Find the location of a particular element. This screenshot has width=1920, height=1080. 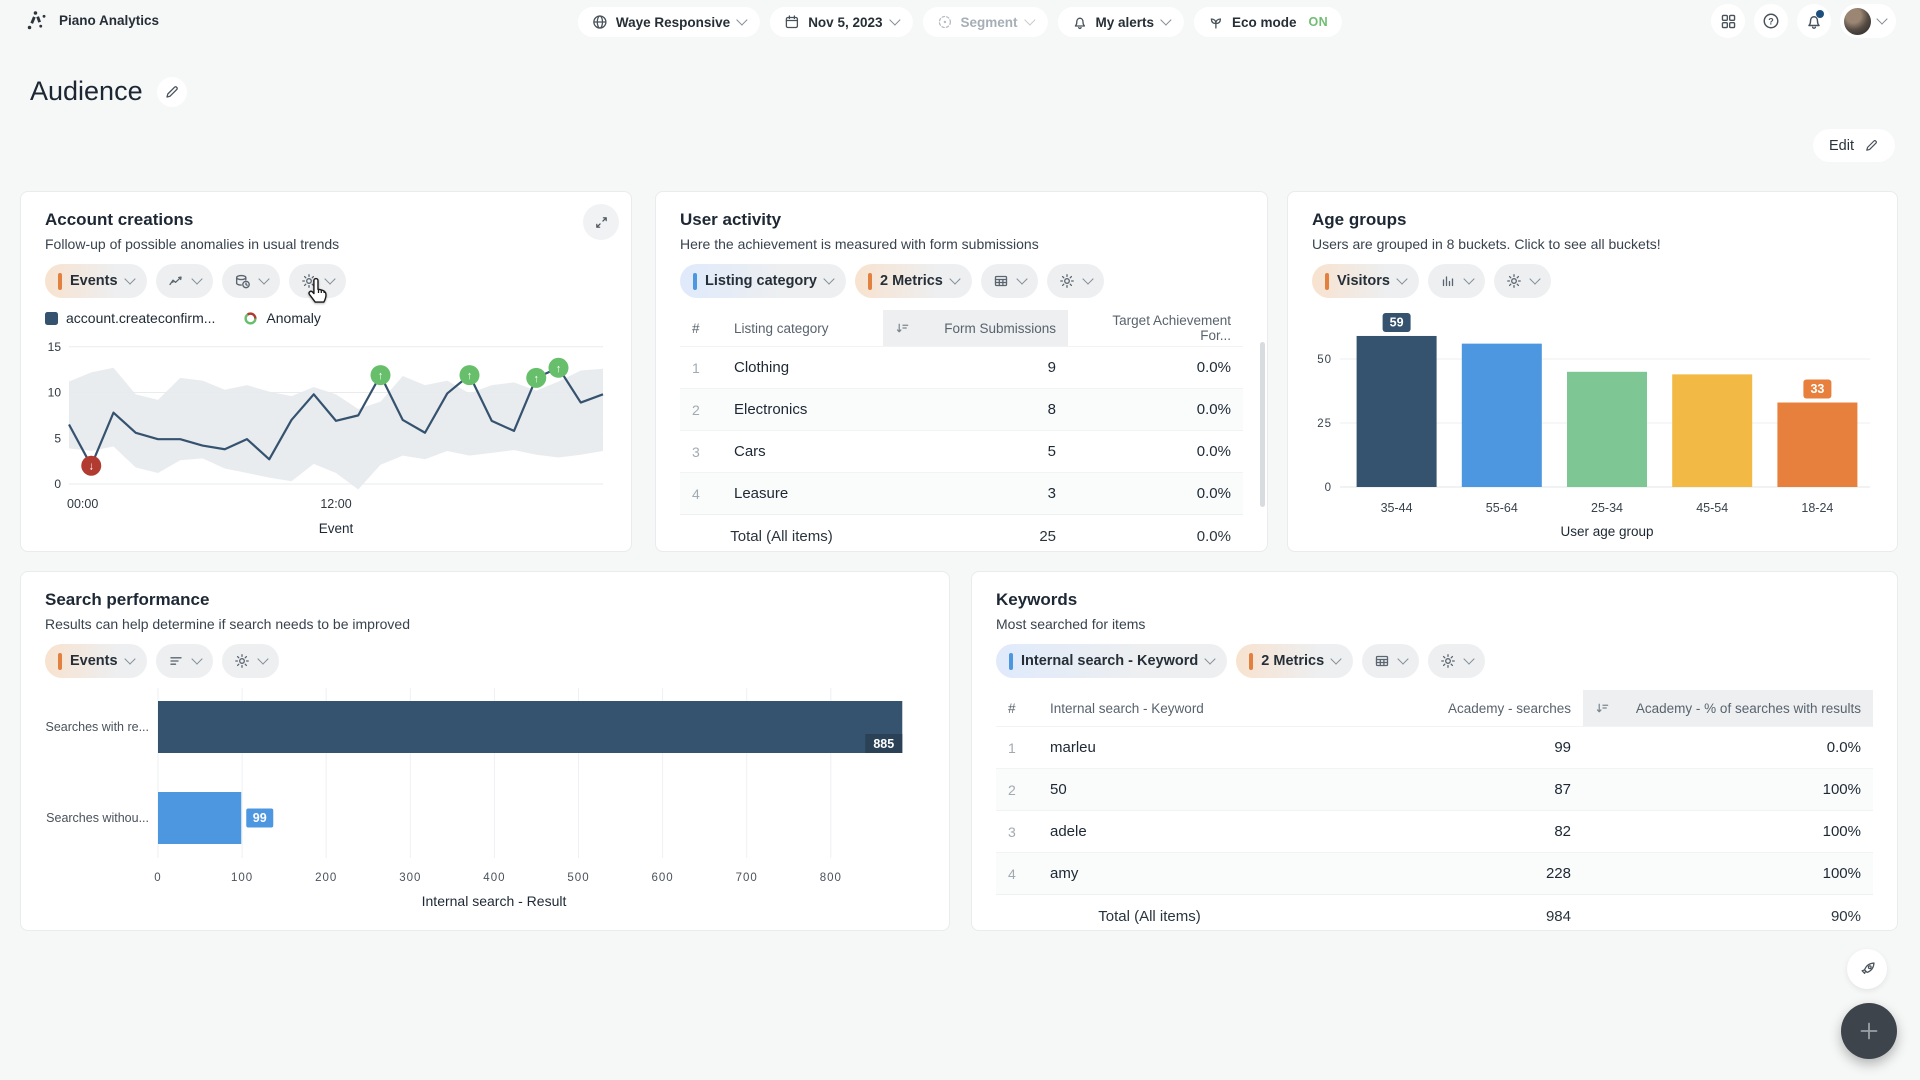

svg-text: 400 is located at coordinates (494, 878).